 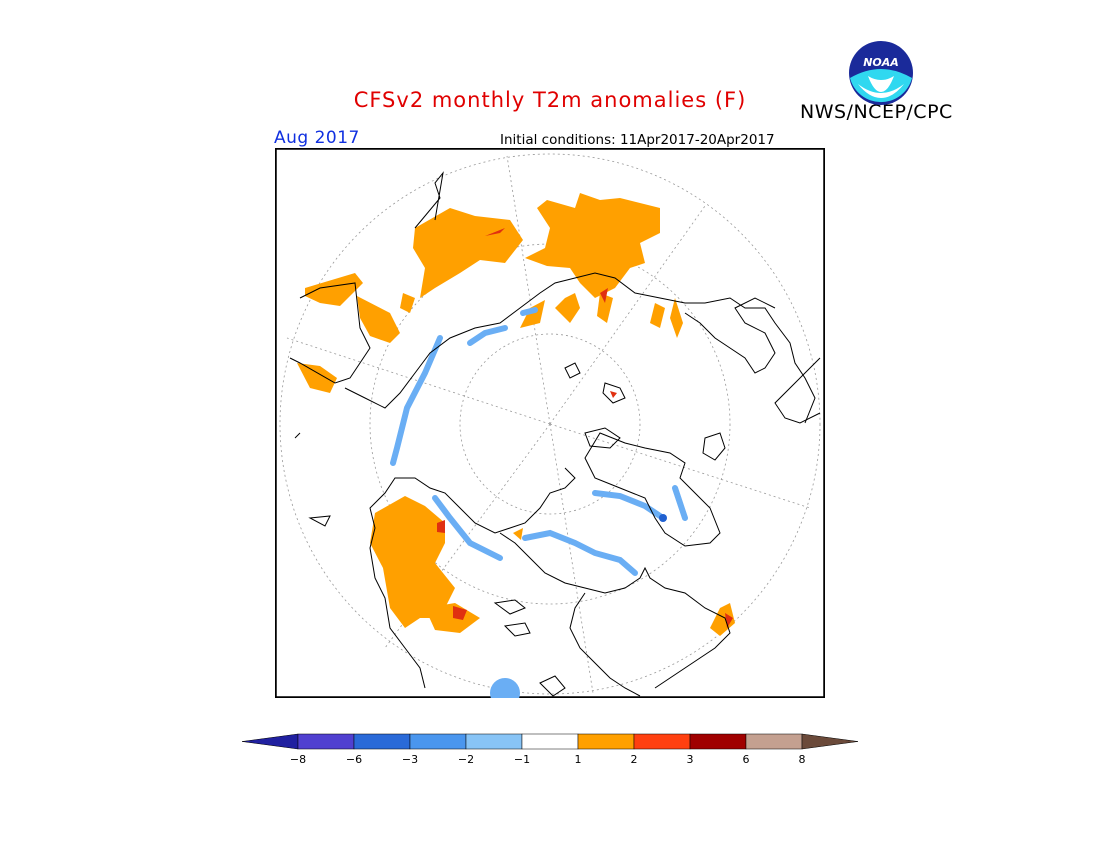 I want to click on legend-tick-label: −2, so click(x=466, y=759).